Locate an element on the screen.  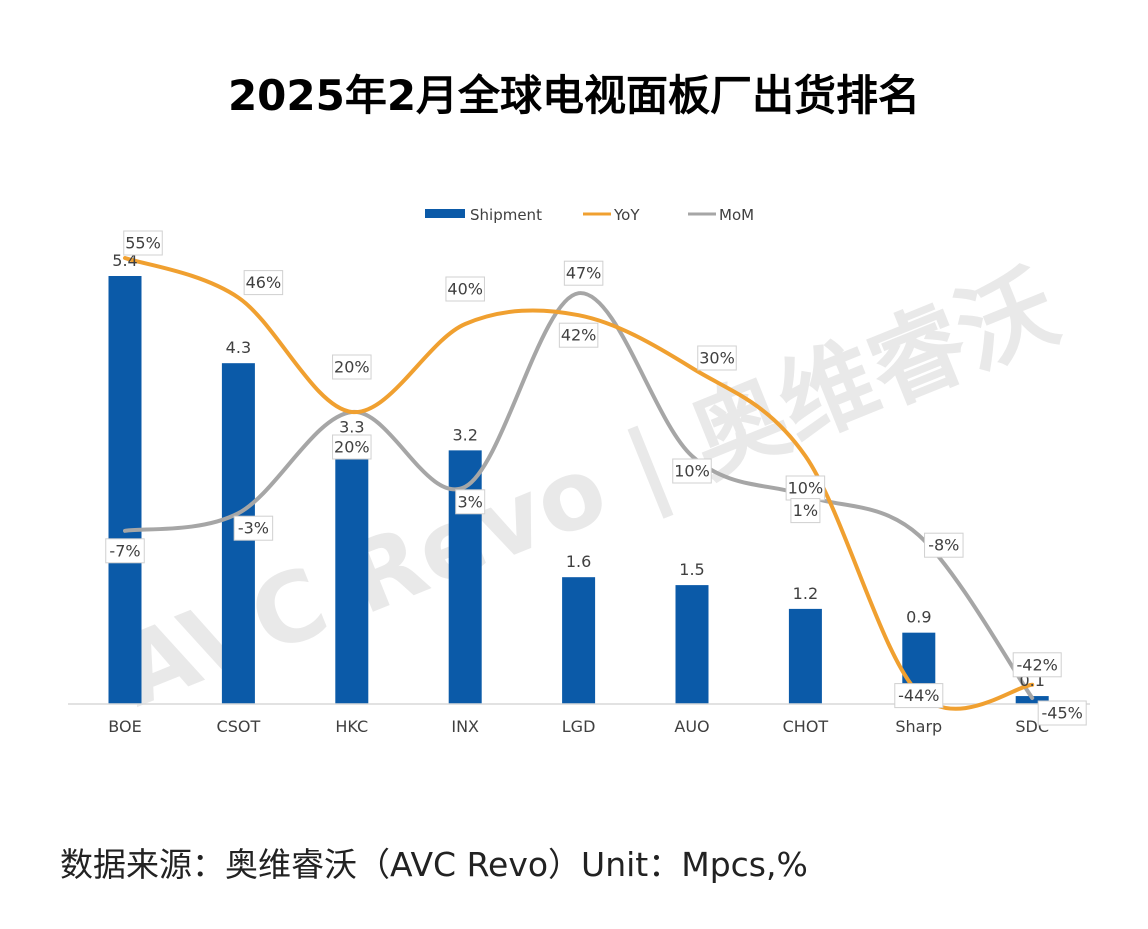
chart-legend: Shipment YoY MoM is located at coordinates (589, 215).